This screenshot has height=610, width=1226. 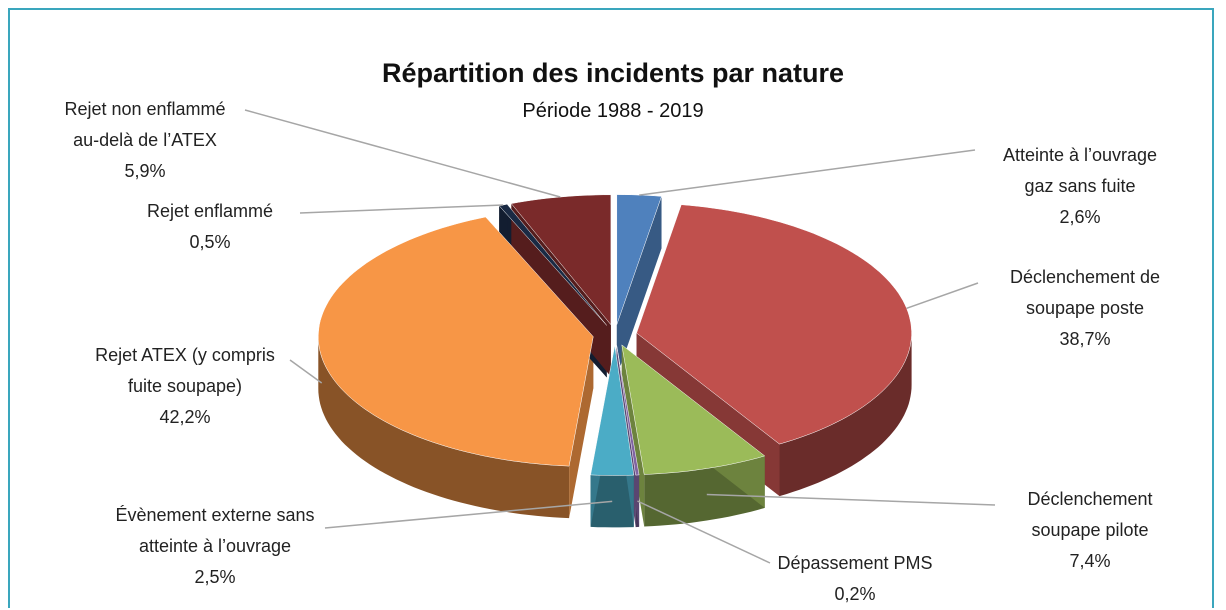 What do you see at coordinates (185, 370) in the screenshot?
I see `category-label: Rejet ATEX (y compris fuite soupape)` at bounding box center [185, 370].